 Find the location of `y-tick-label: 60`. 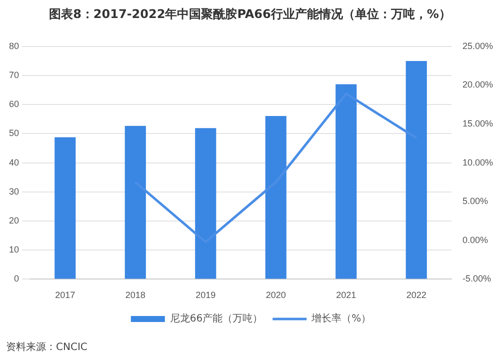

y-tick-label: 60 is located at coordinates (14, 104).